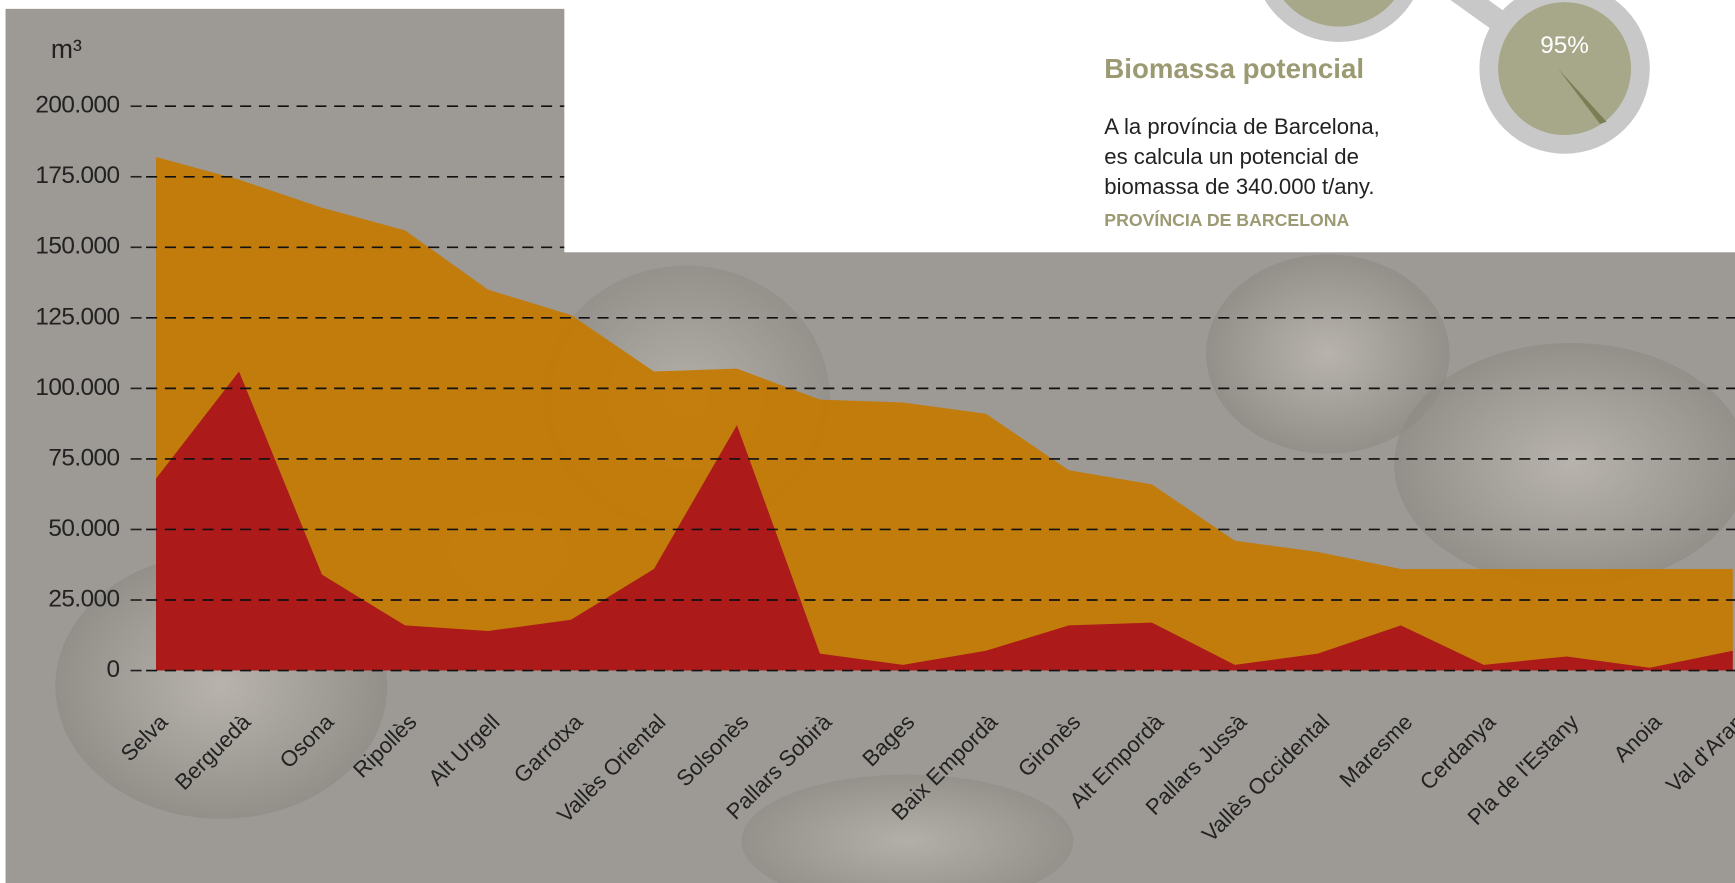  I want to click on info-title: Biomassa potencial, so click(1234, 68).